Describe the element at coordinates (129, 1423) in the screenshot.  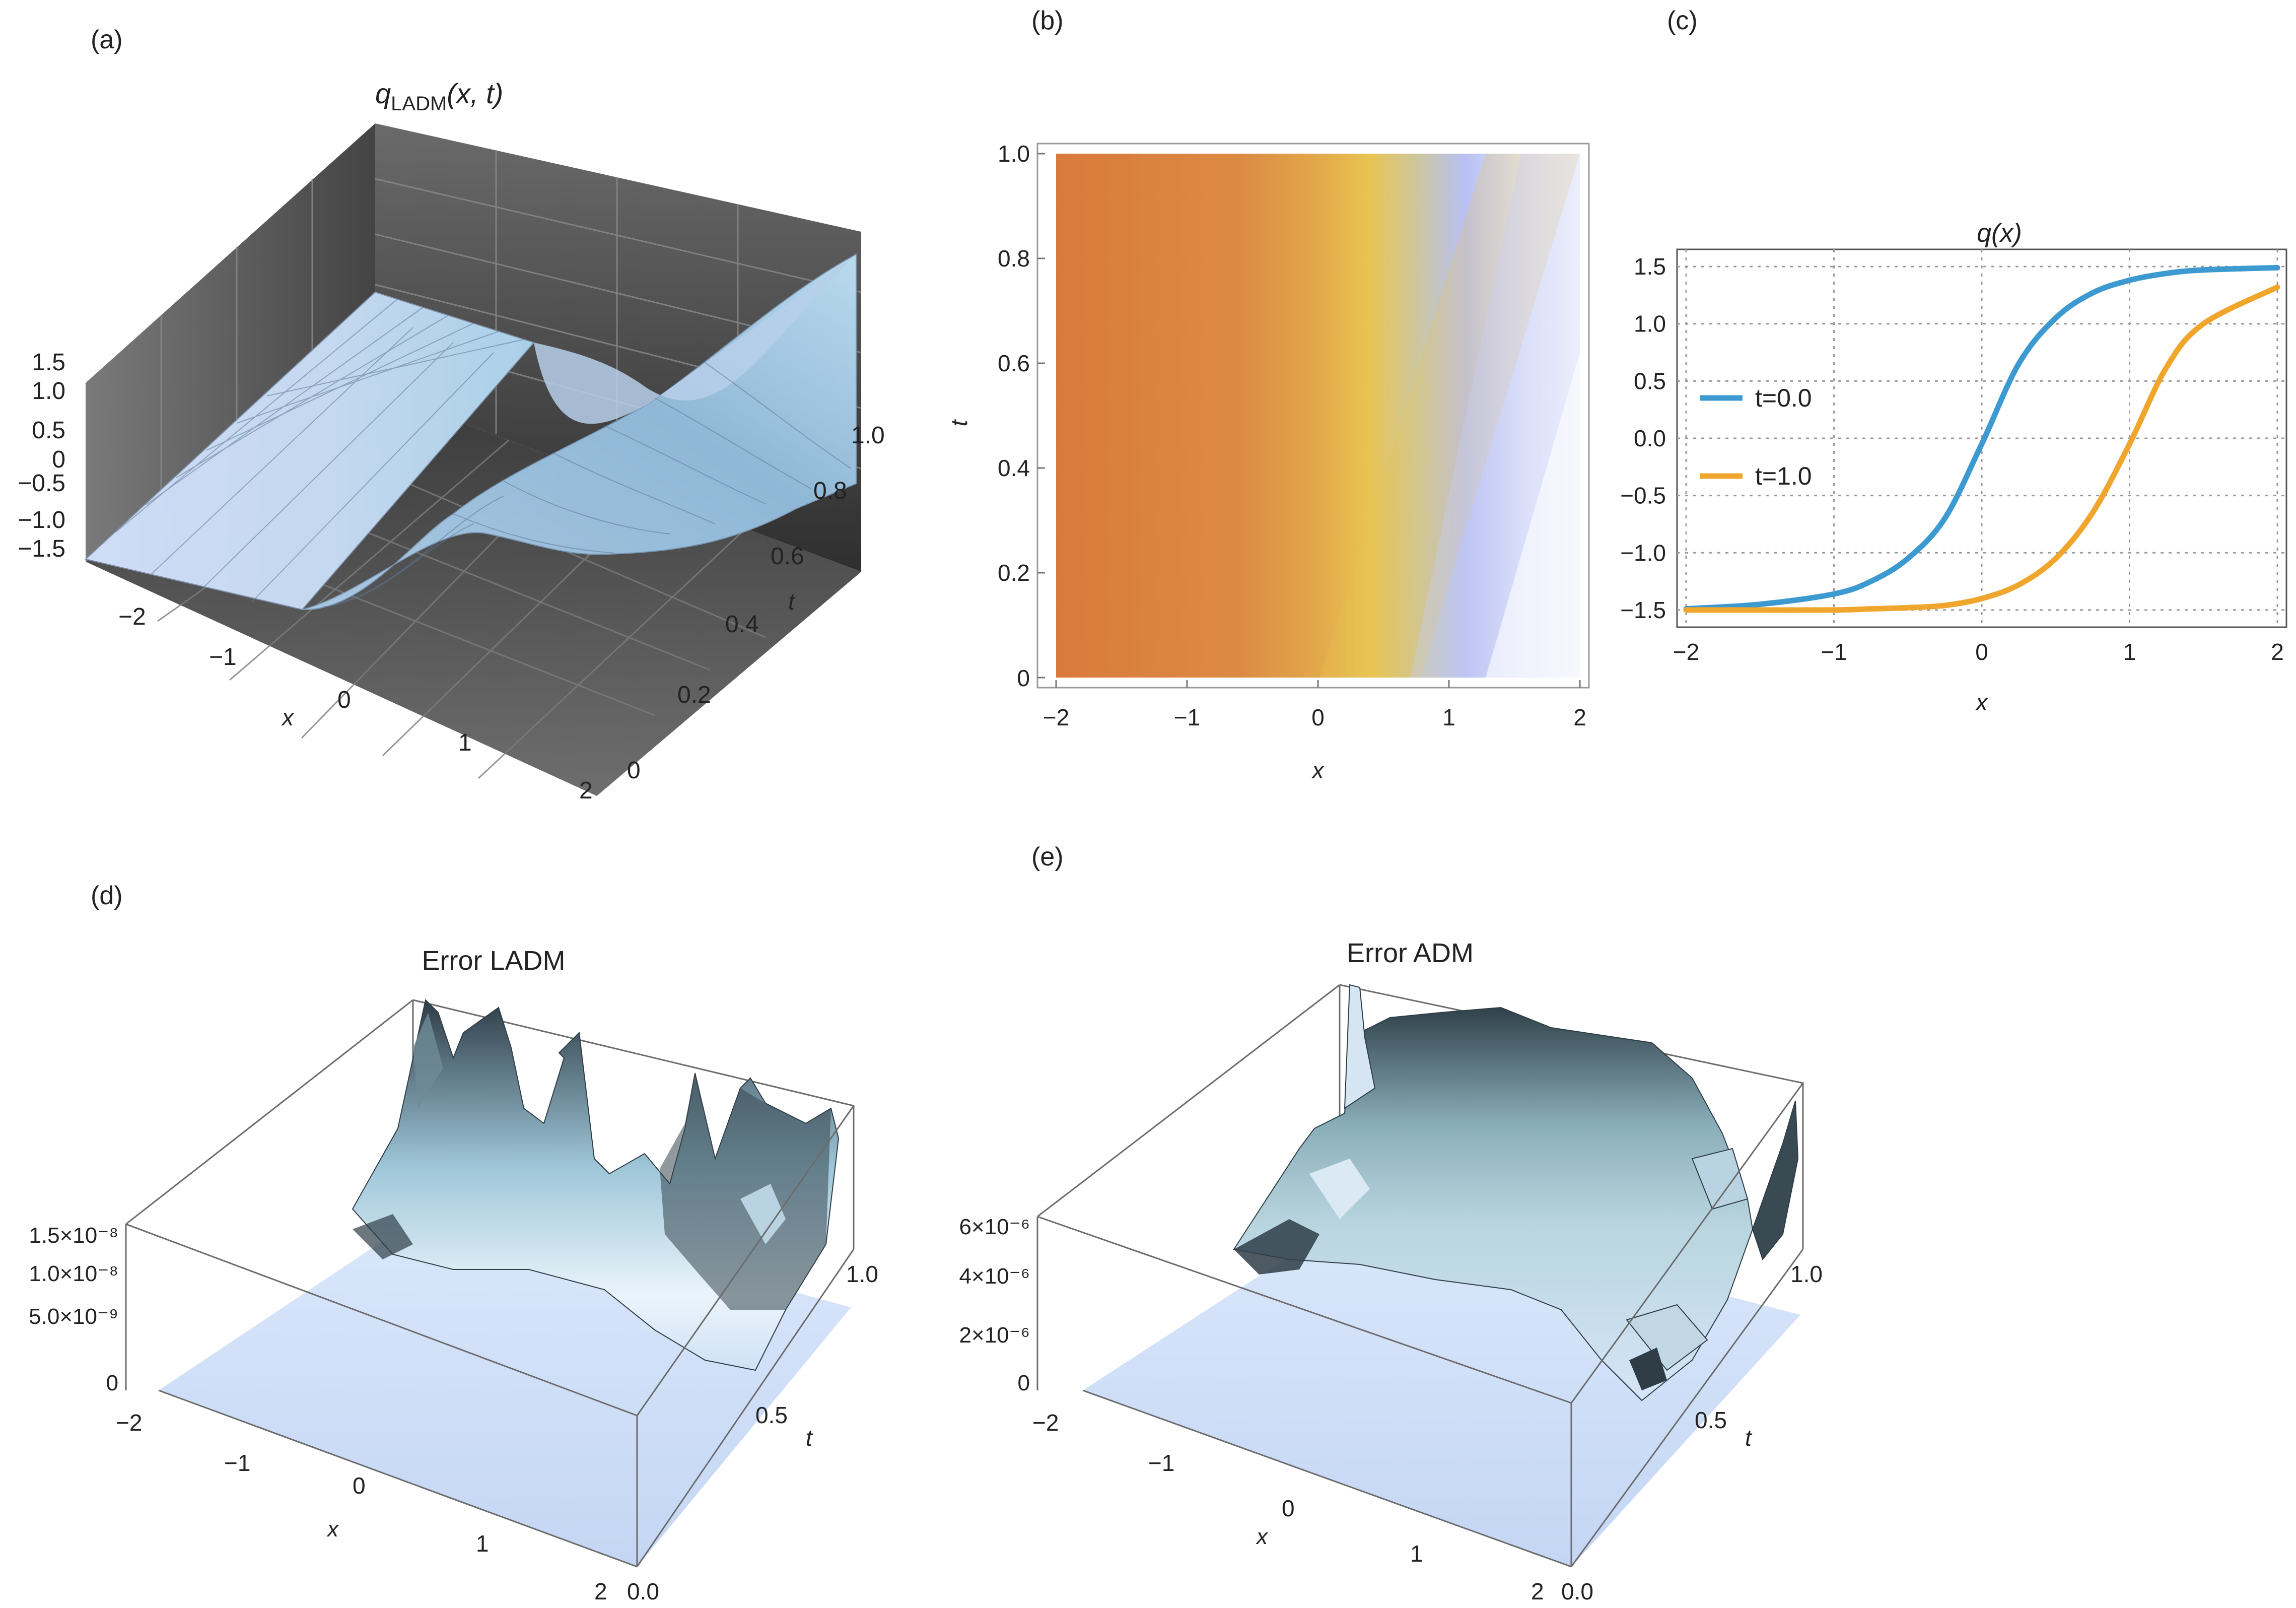
I see `panel-d-x-tick: −2` at that location.